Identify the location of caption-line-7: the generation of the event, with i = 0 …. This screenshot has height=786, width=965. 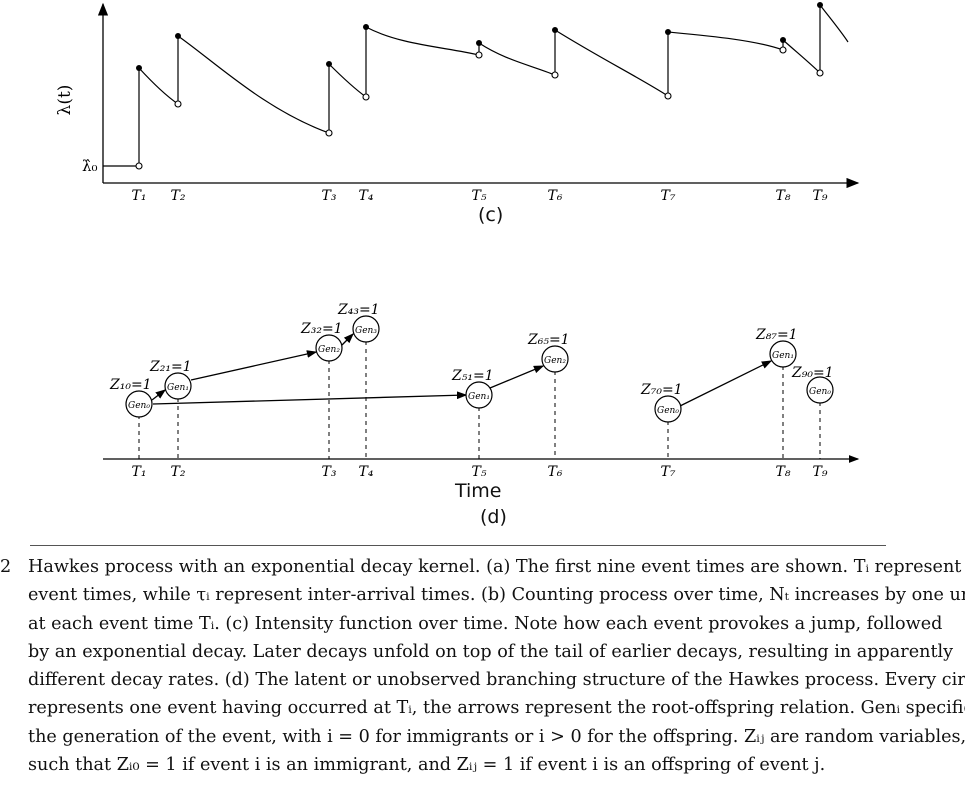
(496, 736).